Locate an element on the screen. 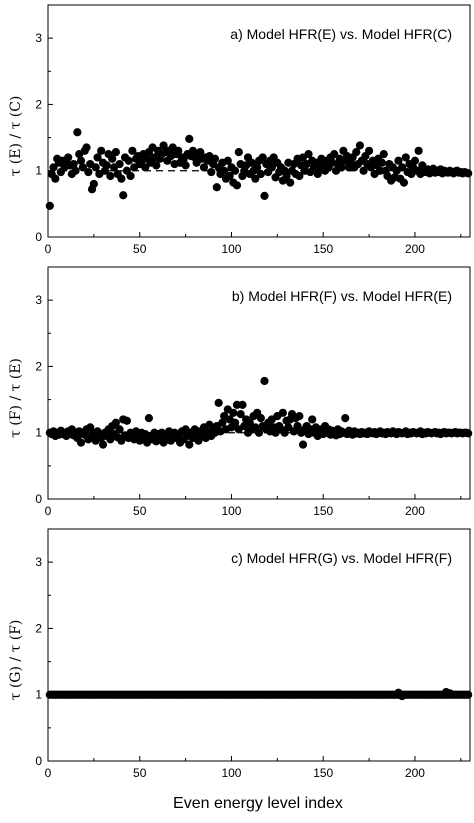 The width and height of the screenshot is (474, 823). panel-title: a) Model HFR(E) vs. Model HFR(C) is located at coordinates (341, 34).